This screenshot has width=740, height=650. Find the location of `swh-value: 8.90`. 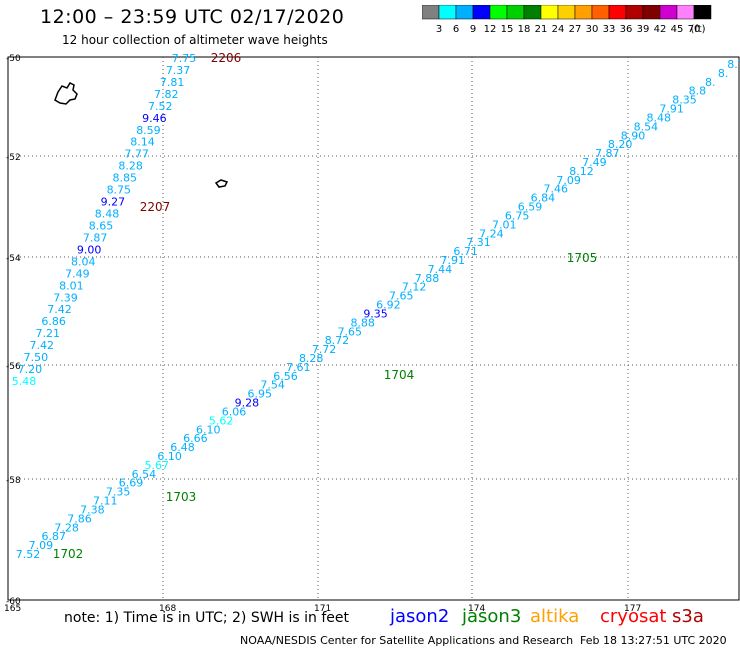

swh-value: 8.90 is located at coordinates (633, 135).